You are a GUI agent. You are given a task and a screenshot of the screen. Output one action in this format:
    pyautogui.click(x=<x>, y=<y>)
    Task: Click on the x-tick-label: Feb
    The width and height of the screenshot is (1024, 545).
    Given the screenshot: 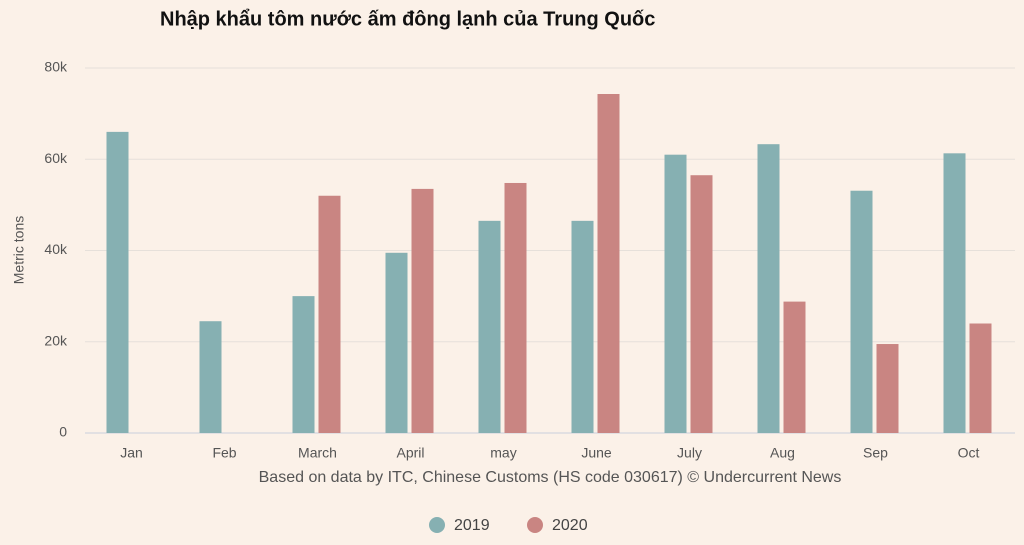 What is the action you would take?
    pyautogui.click(x=224, y=453)
    